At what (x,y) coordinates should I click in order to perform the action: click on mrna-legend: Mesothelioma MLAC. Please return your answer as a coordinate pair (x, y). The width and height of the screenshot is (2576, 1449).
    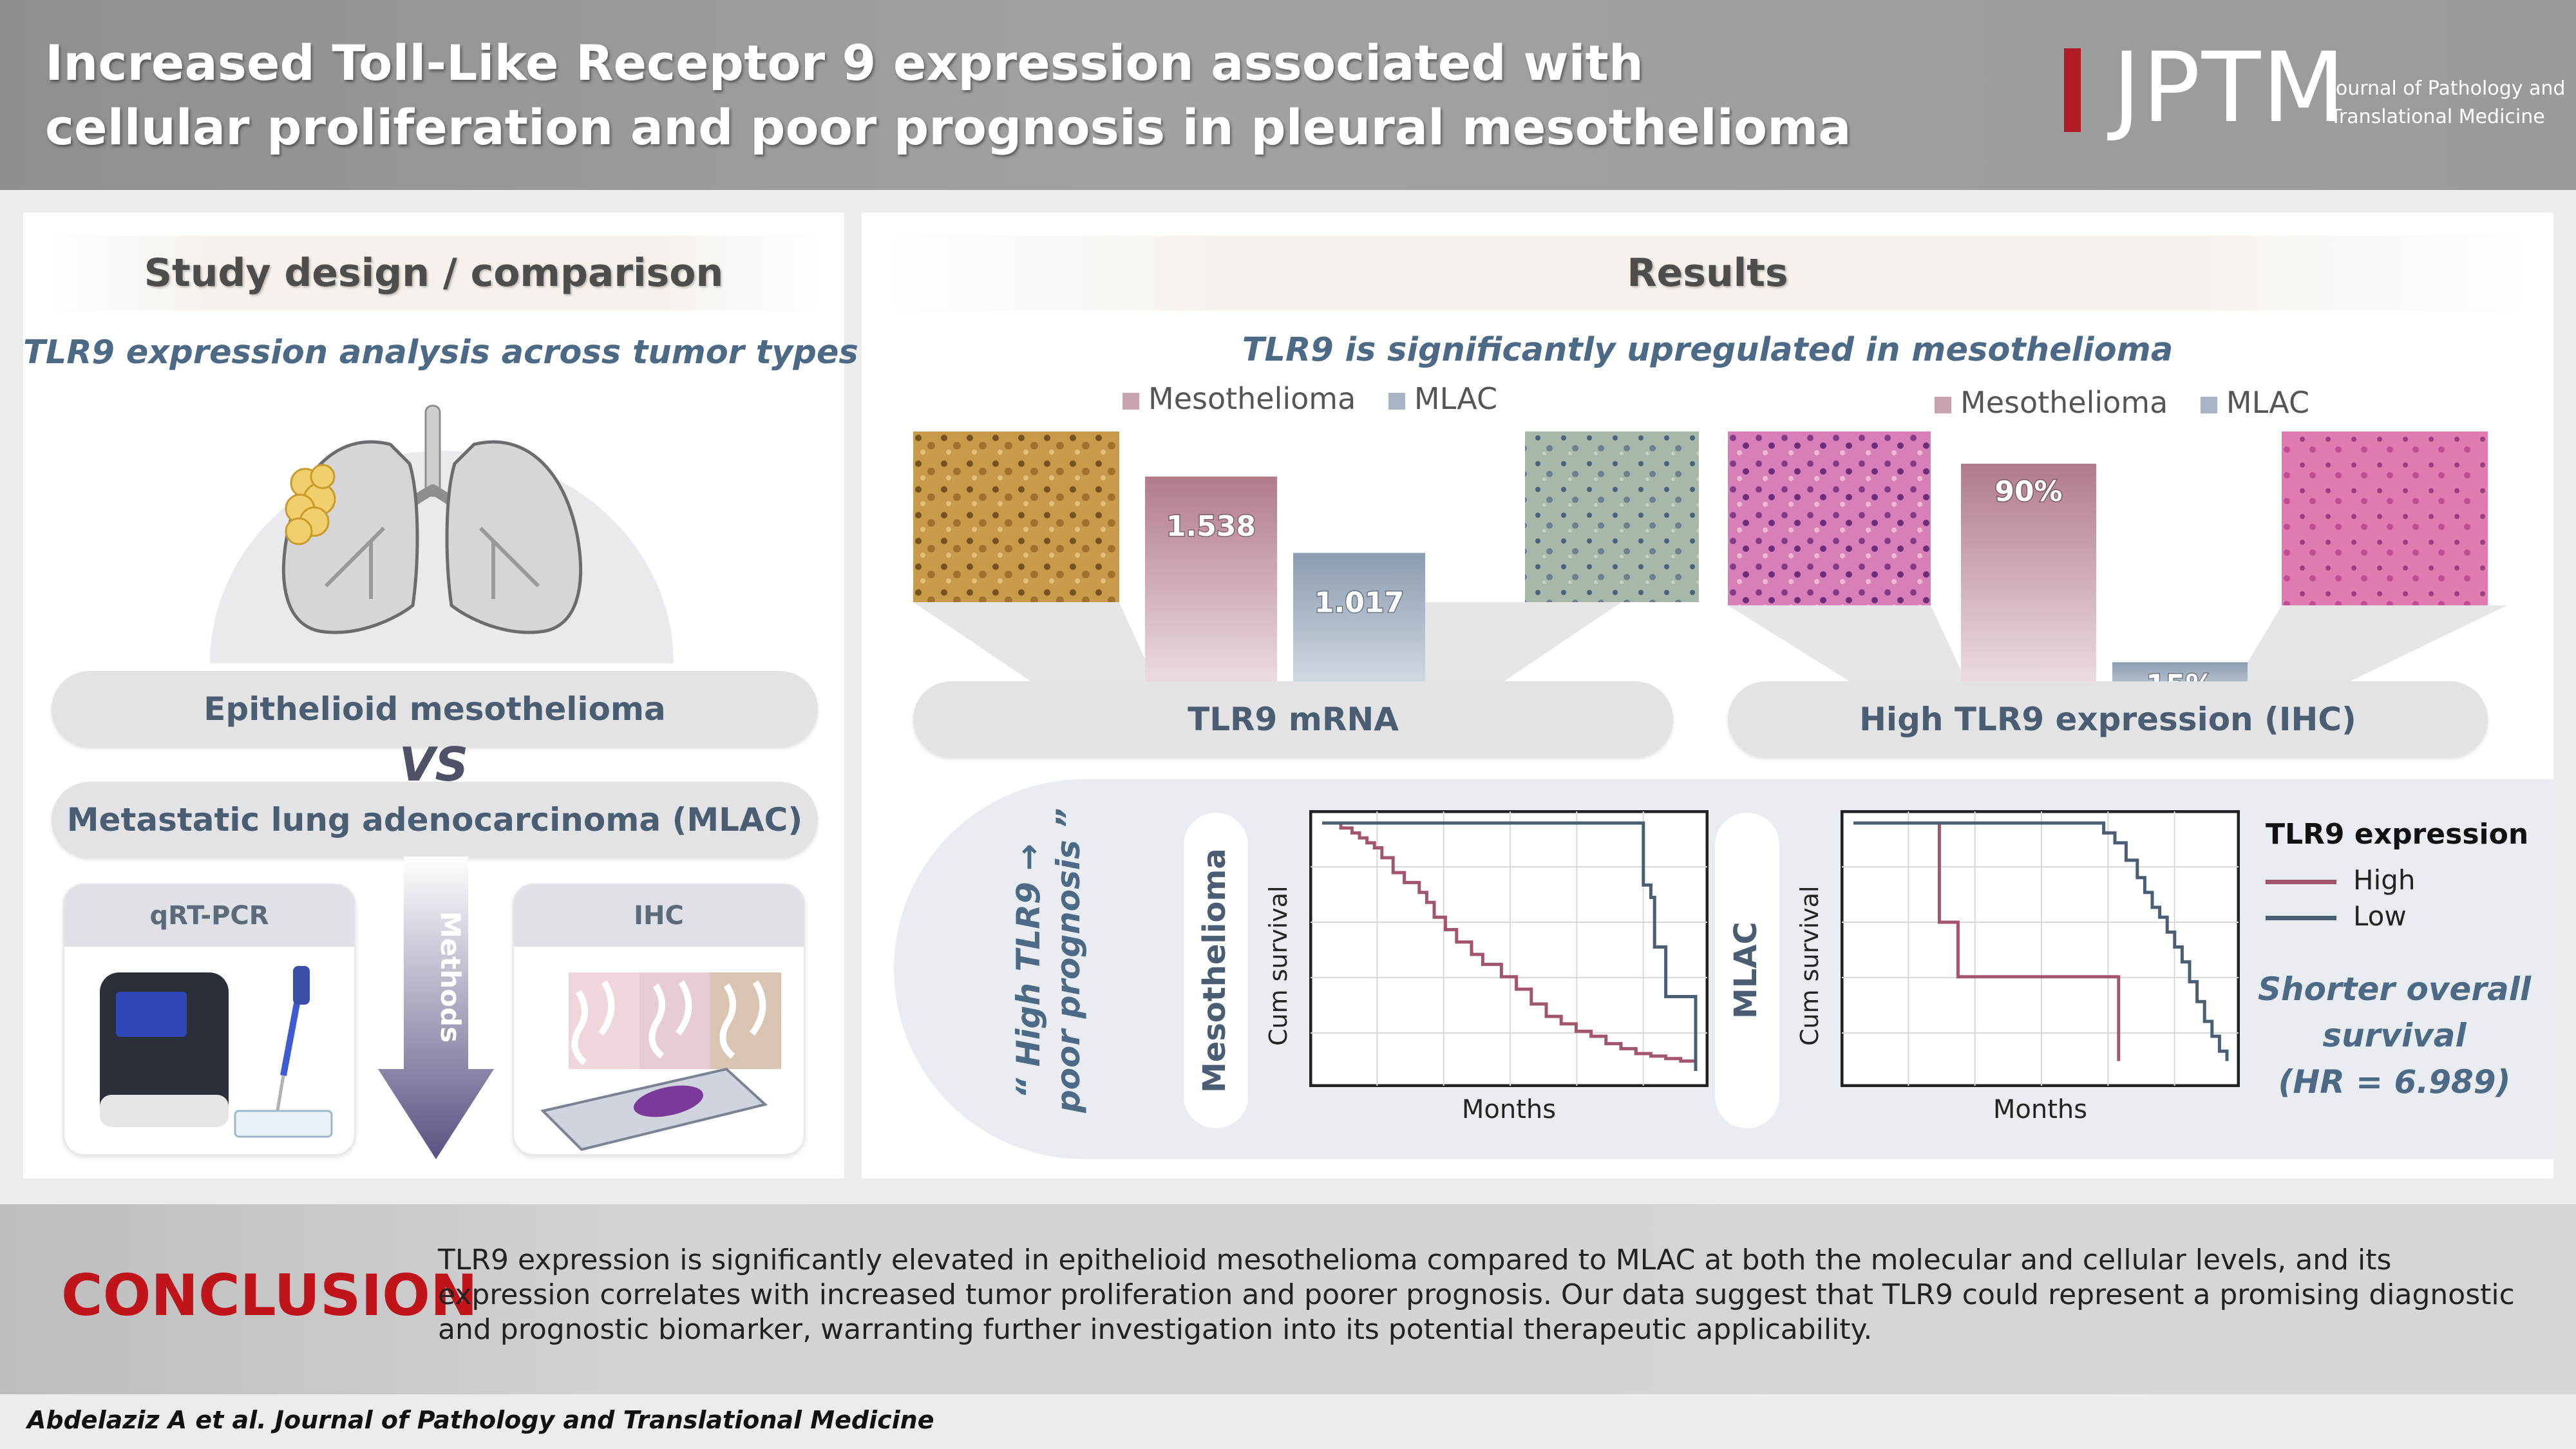
    Looking at the image, I should click on (1309, 399).